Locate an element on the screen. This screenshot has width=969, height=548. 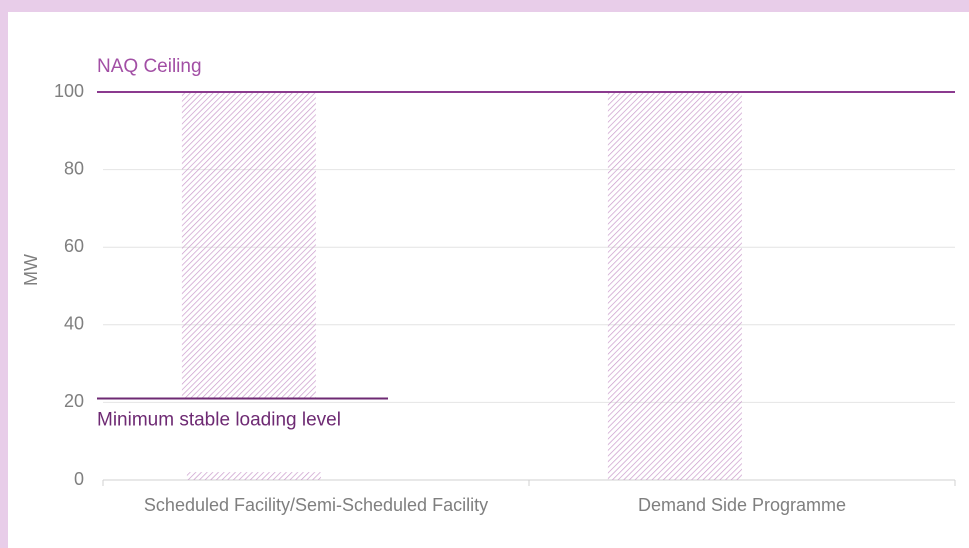
y-tick-label: 40 is located at coordinates (74, 324).